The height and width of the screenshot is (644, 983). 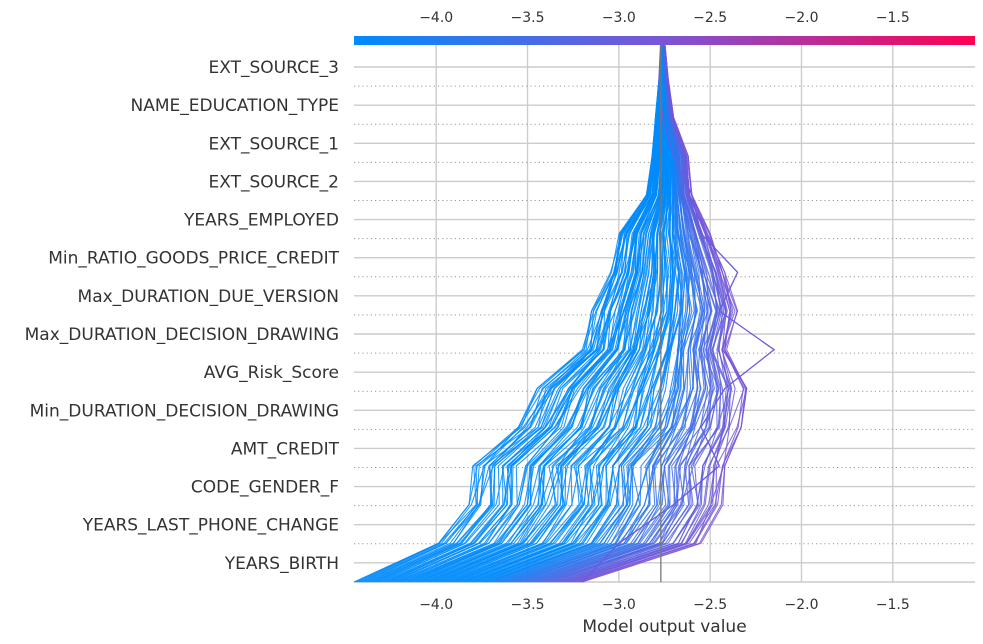 What do you see at coordinates (619, 18) in the screenshot?
I see `top-tick-label: −3.0` at bounding box center [619, 18].